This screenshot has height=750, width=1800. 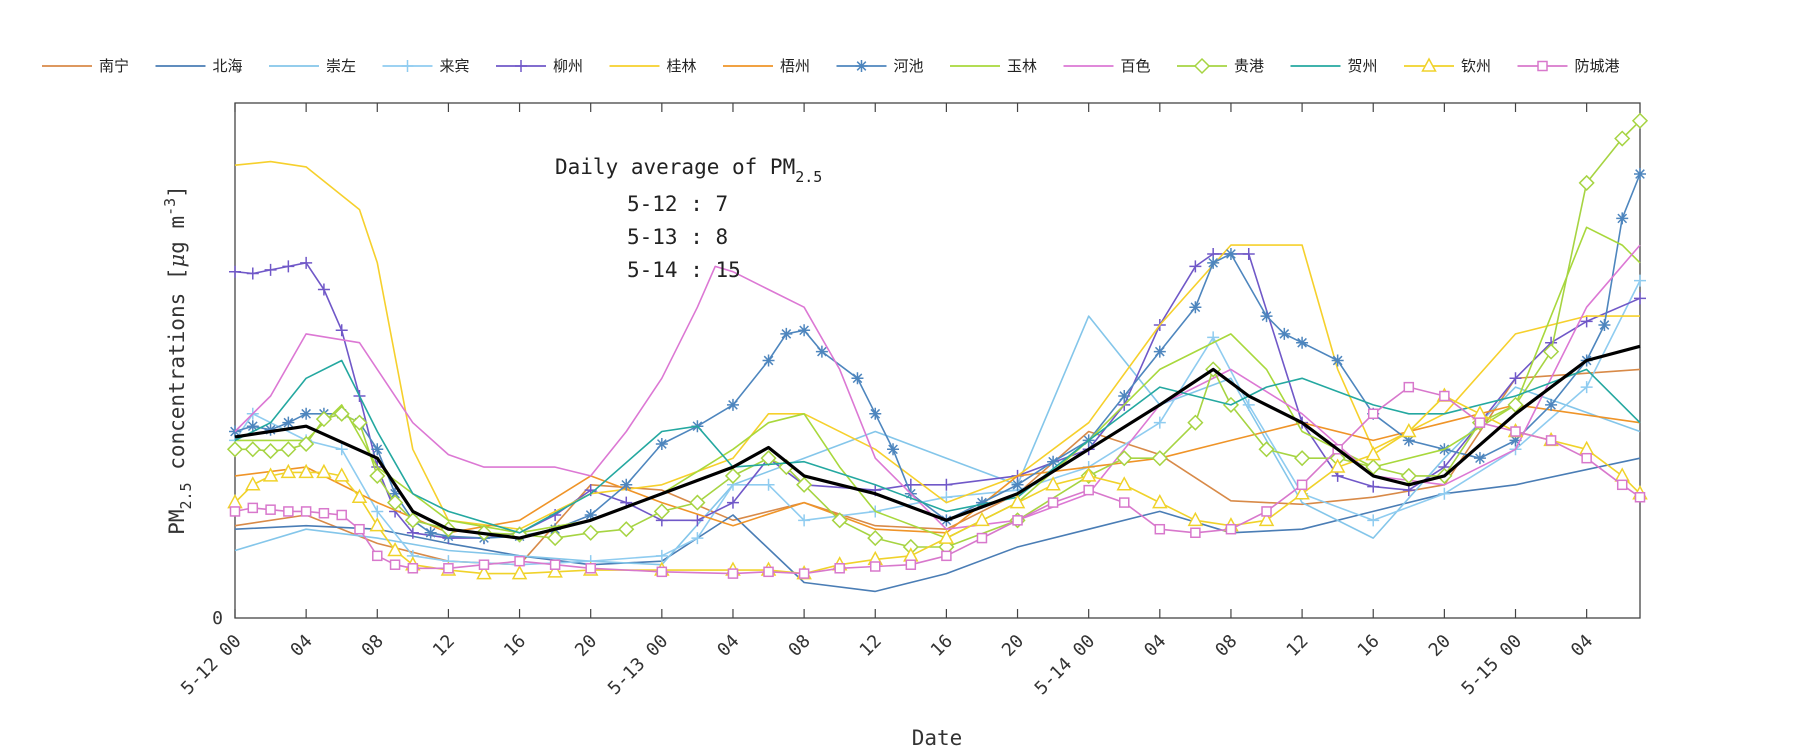 What do you see at coordinates (1136, 66) in the screenshot?
I see `legend-label: 百色` at bounding box center [1136, 66].